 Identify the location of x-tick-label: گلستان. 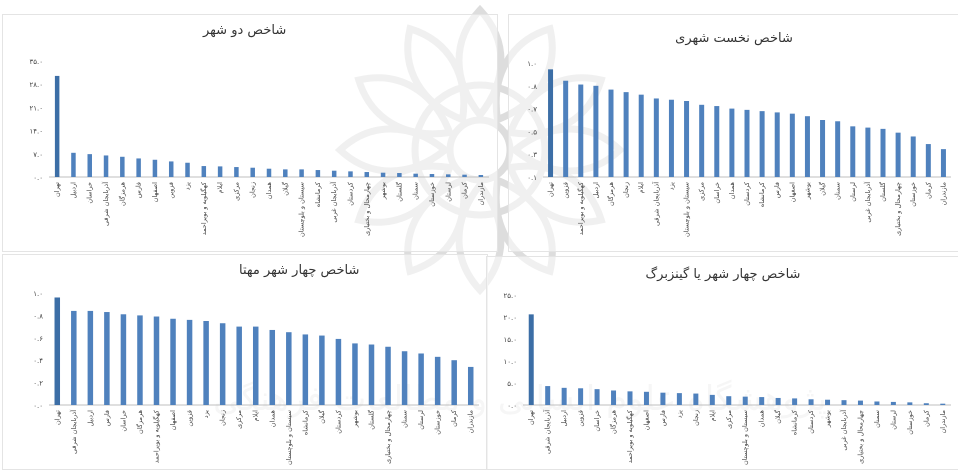
(883, 191).